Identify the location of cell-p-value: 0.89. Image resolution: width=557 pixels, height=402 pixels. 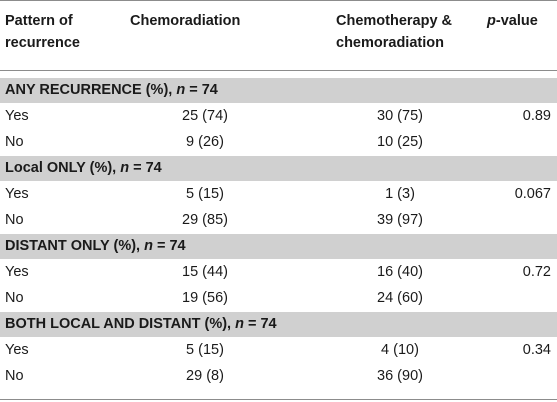
(536, 116).